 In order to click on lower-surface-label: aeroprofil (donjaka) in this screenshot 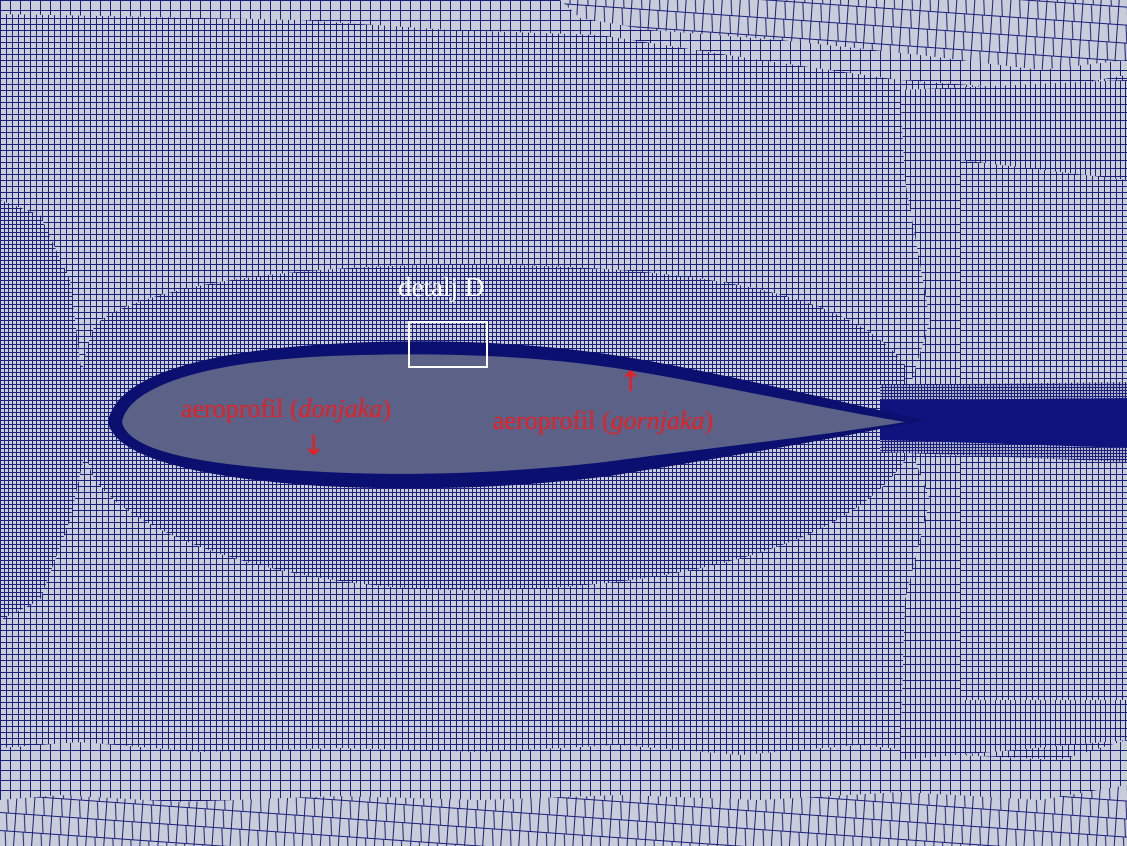, I will do `click(286, 409)`.